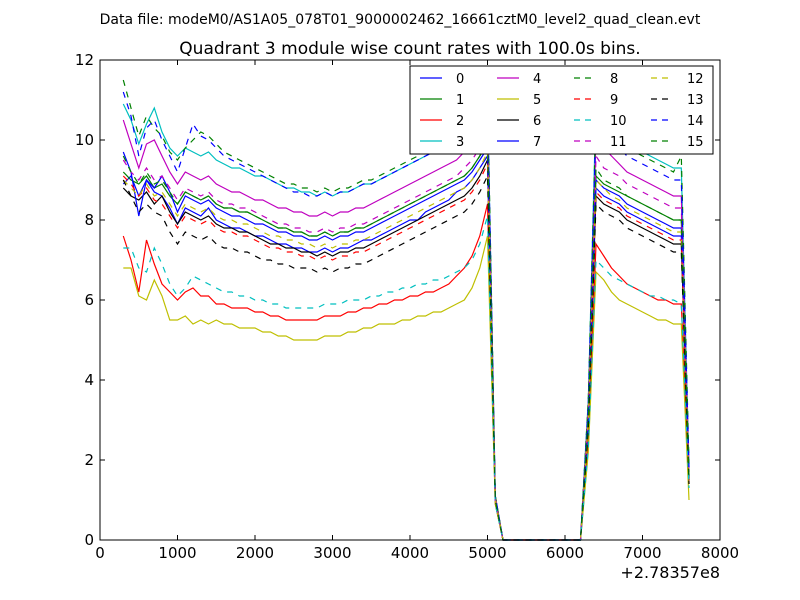 This screenshot has height=600, width=800. I want to click on y-tick-label: 4, so click(89, 380).